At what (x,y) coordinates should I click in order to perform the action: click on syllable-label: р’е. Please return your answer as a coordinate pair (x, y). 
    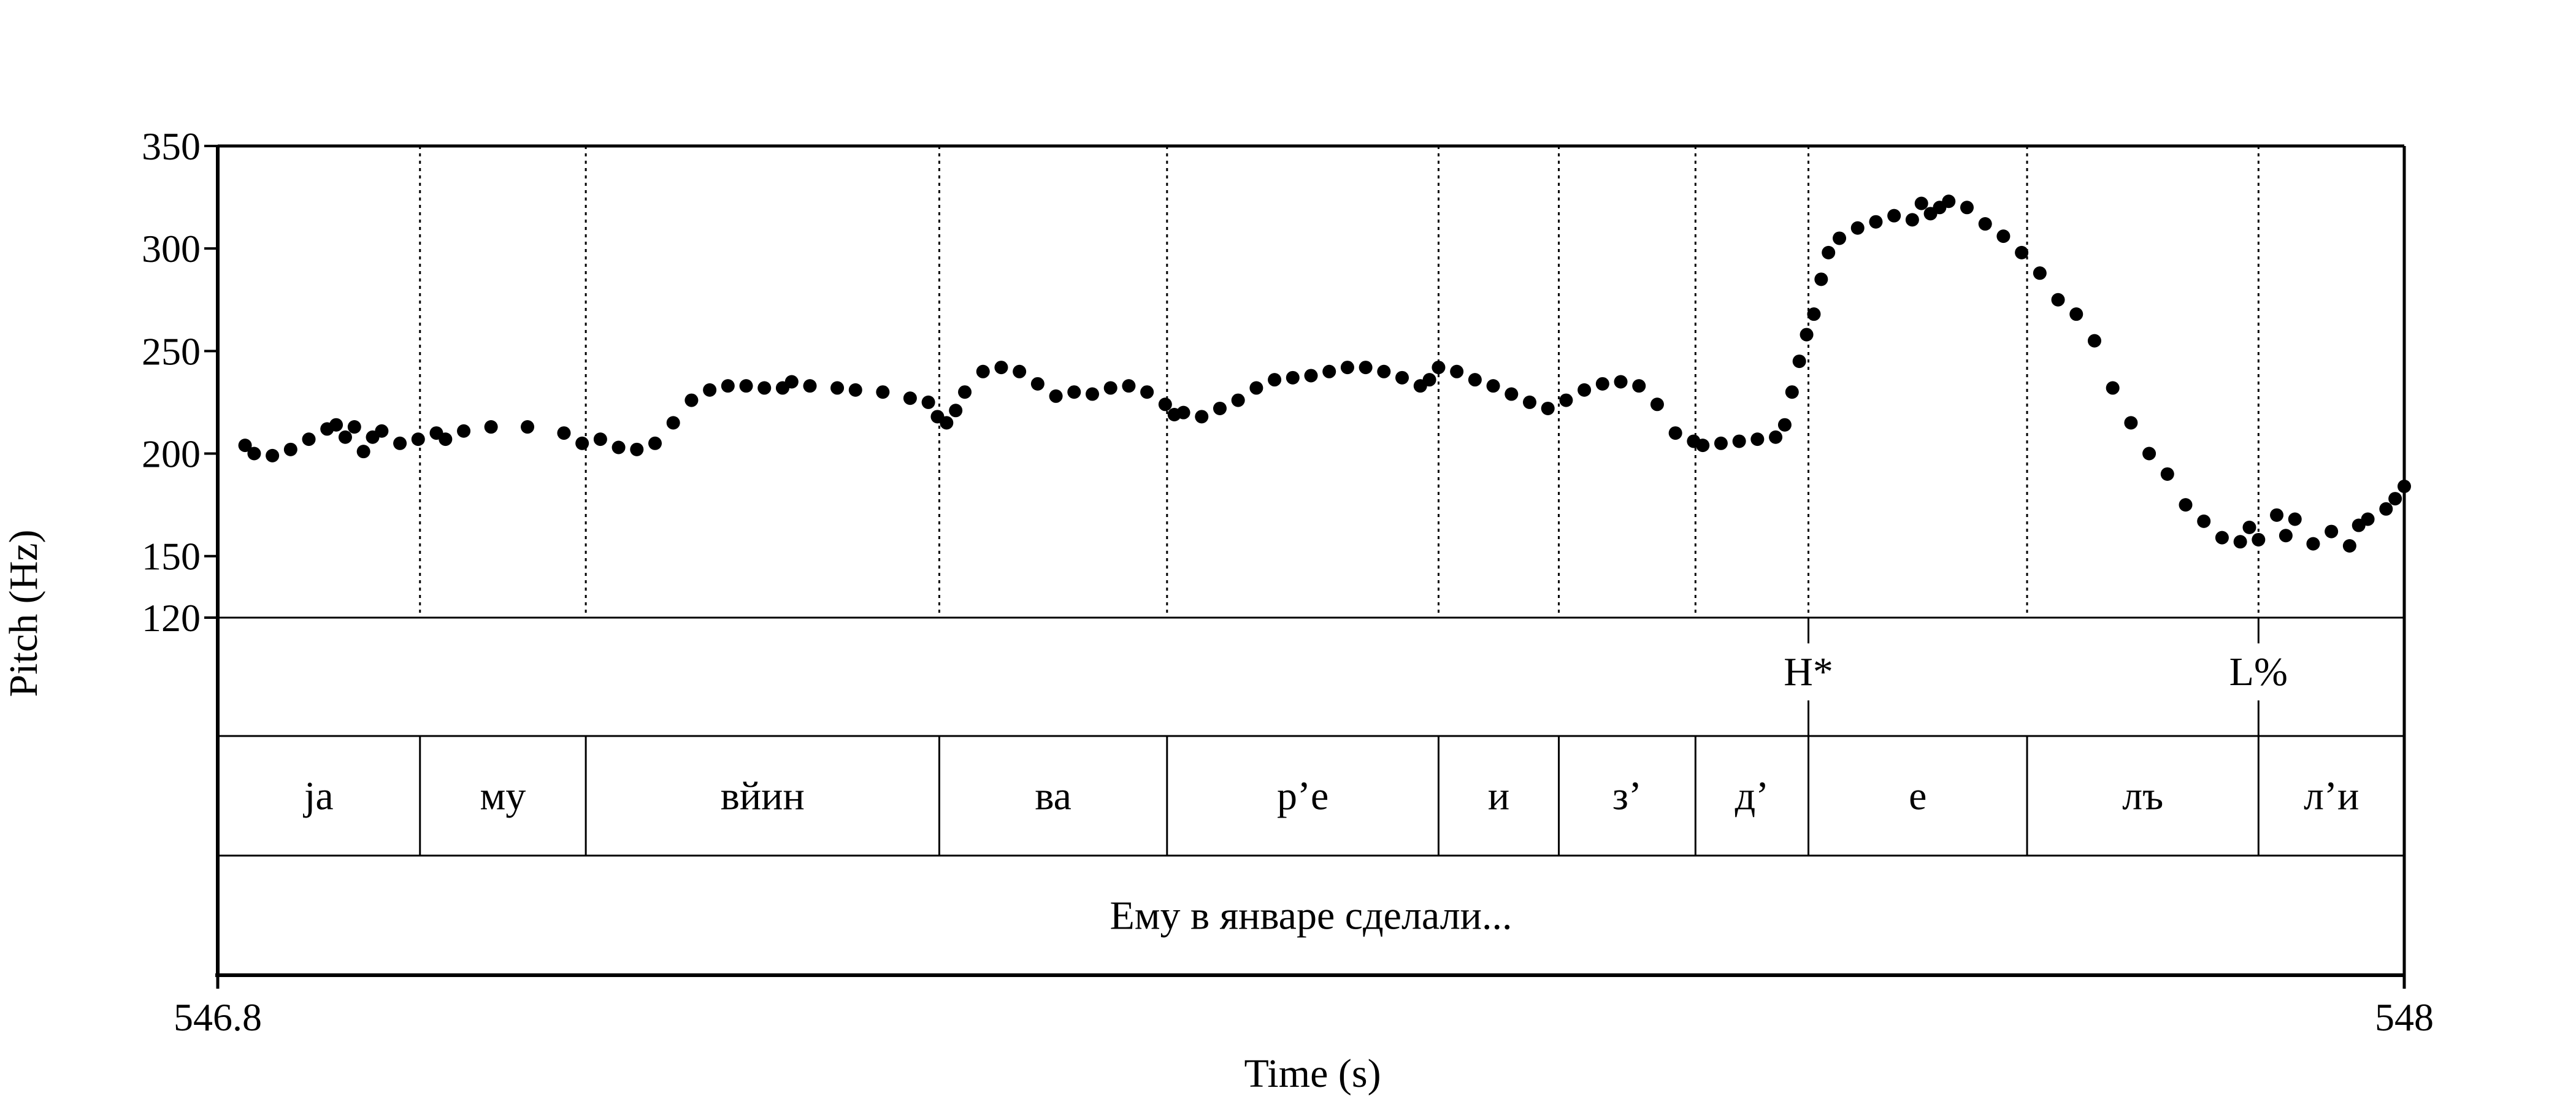
    Looking at the image, I should click on (1302, 796).